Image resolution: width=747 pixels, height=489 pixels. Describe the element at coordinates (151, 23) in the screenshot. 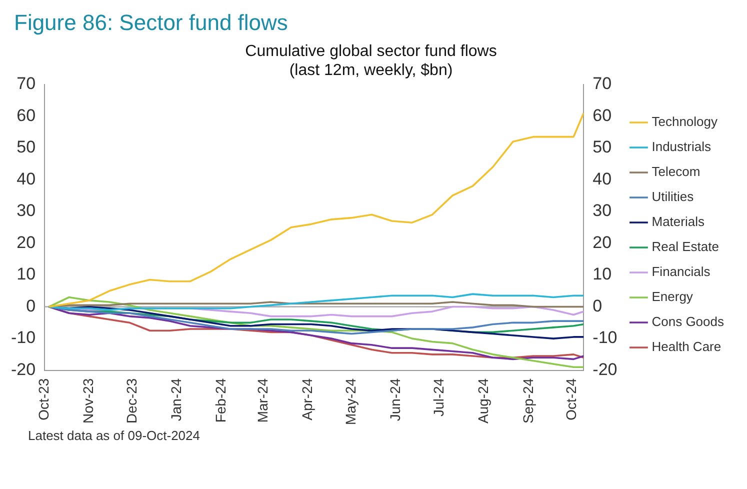

I see `chart-title: Figure 86: Sector fund flows` at that location.